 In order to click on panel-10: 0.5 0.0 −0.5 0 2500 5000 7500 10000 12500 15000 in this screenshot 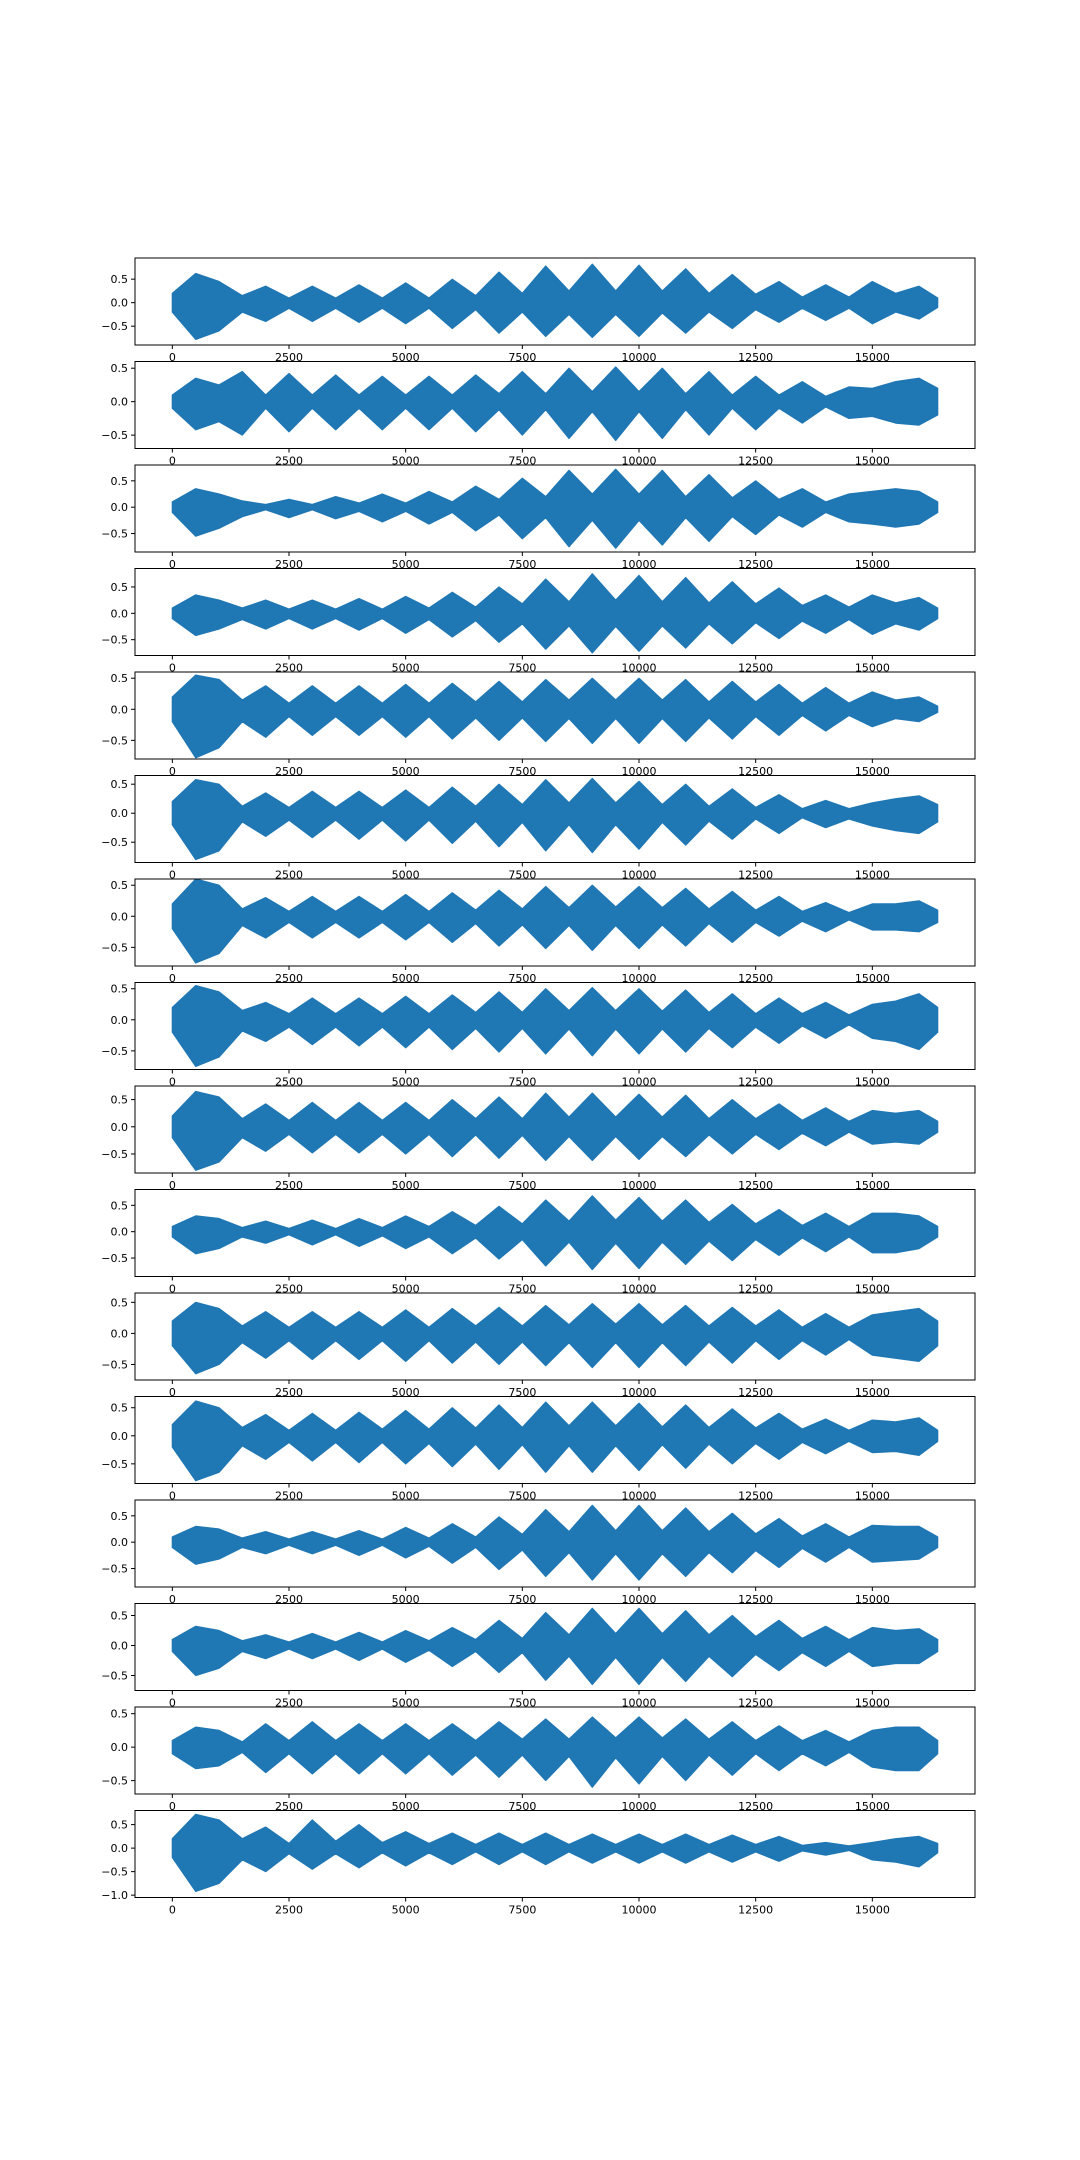, I will do `click(538, 1242)`.